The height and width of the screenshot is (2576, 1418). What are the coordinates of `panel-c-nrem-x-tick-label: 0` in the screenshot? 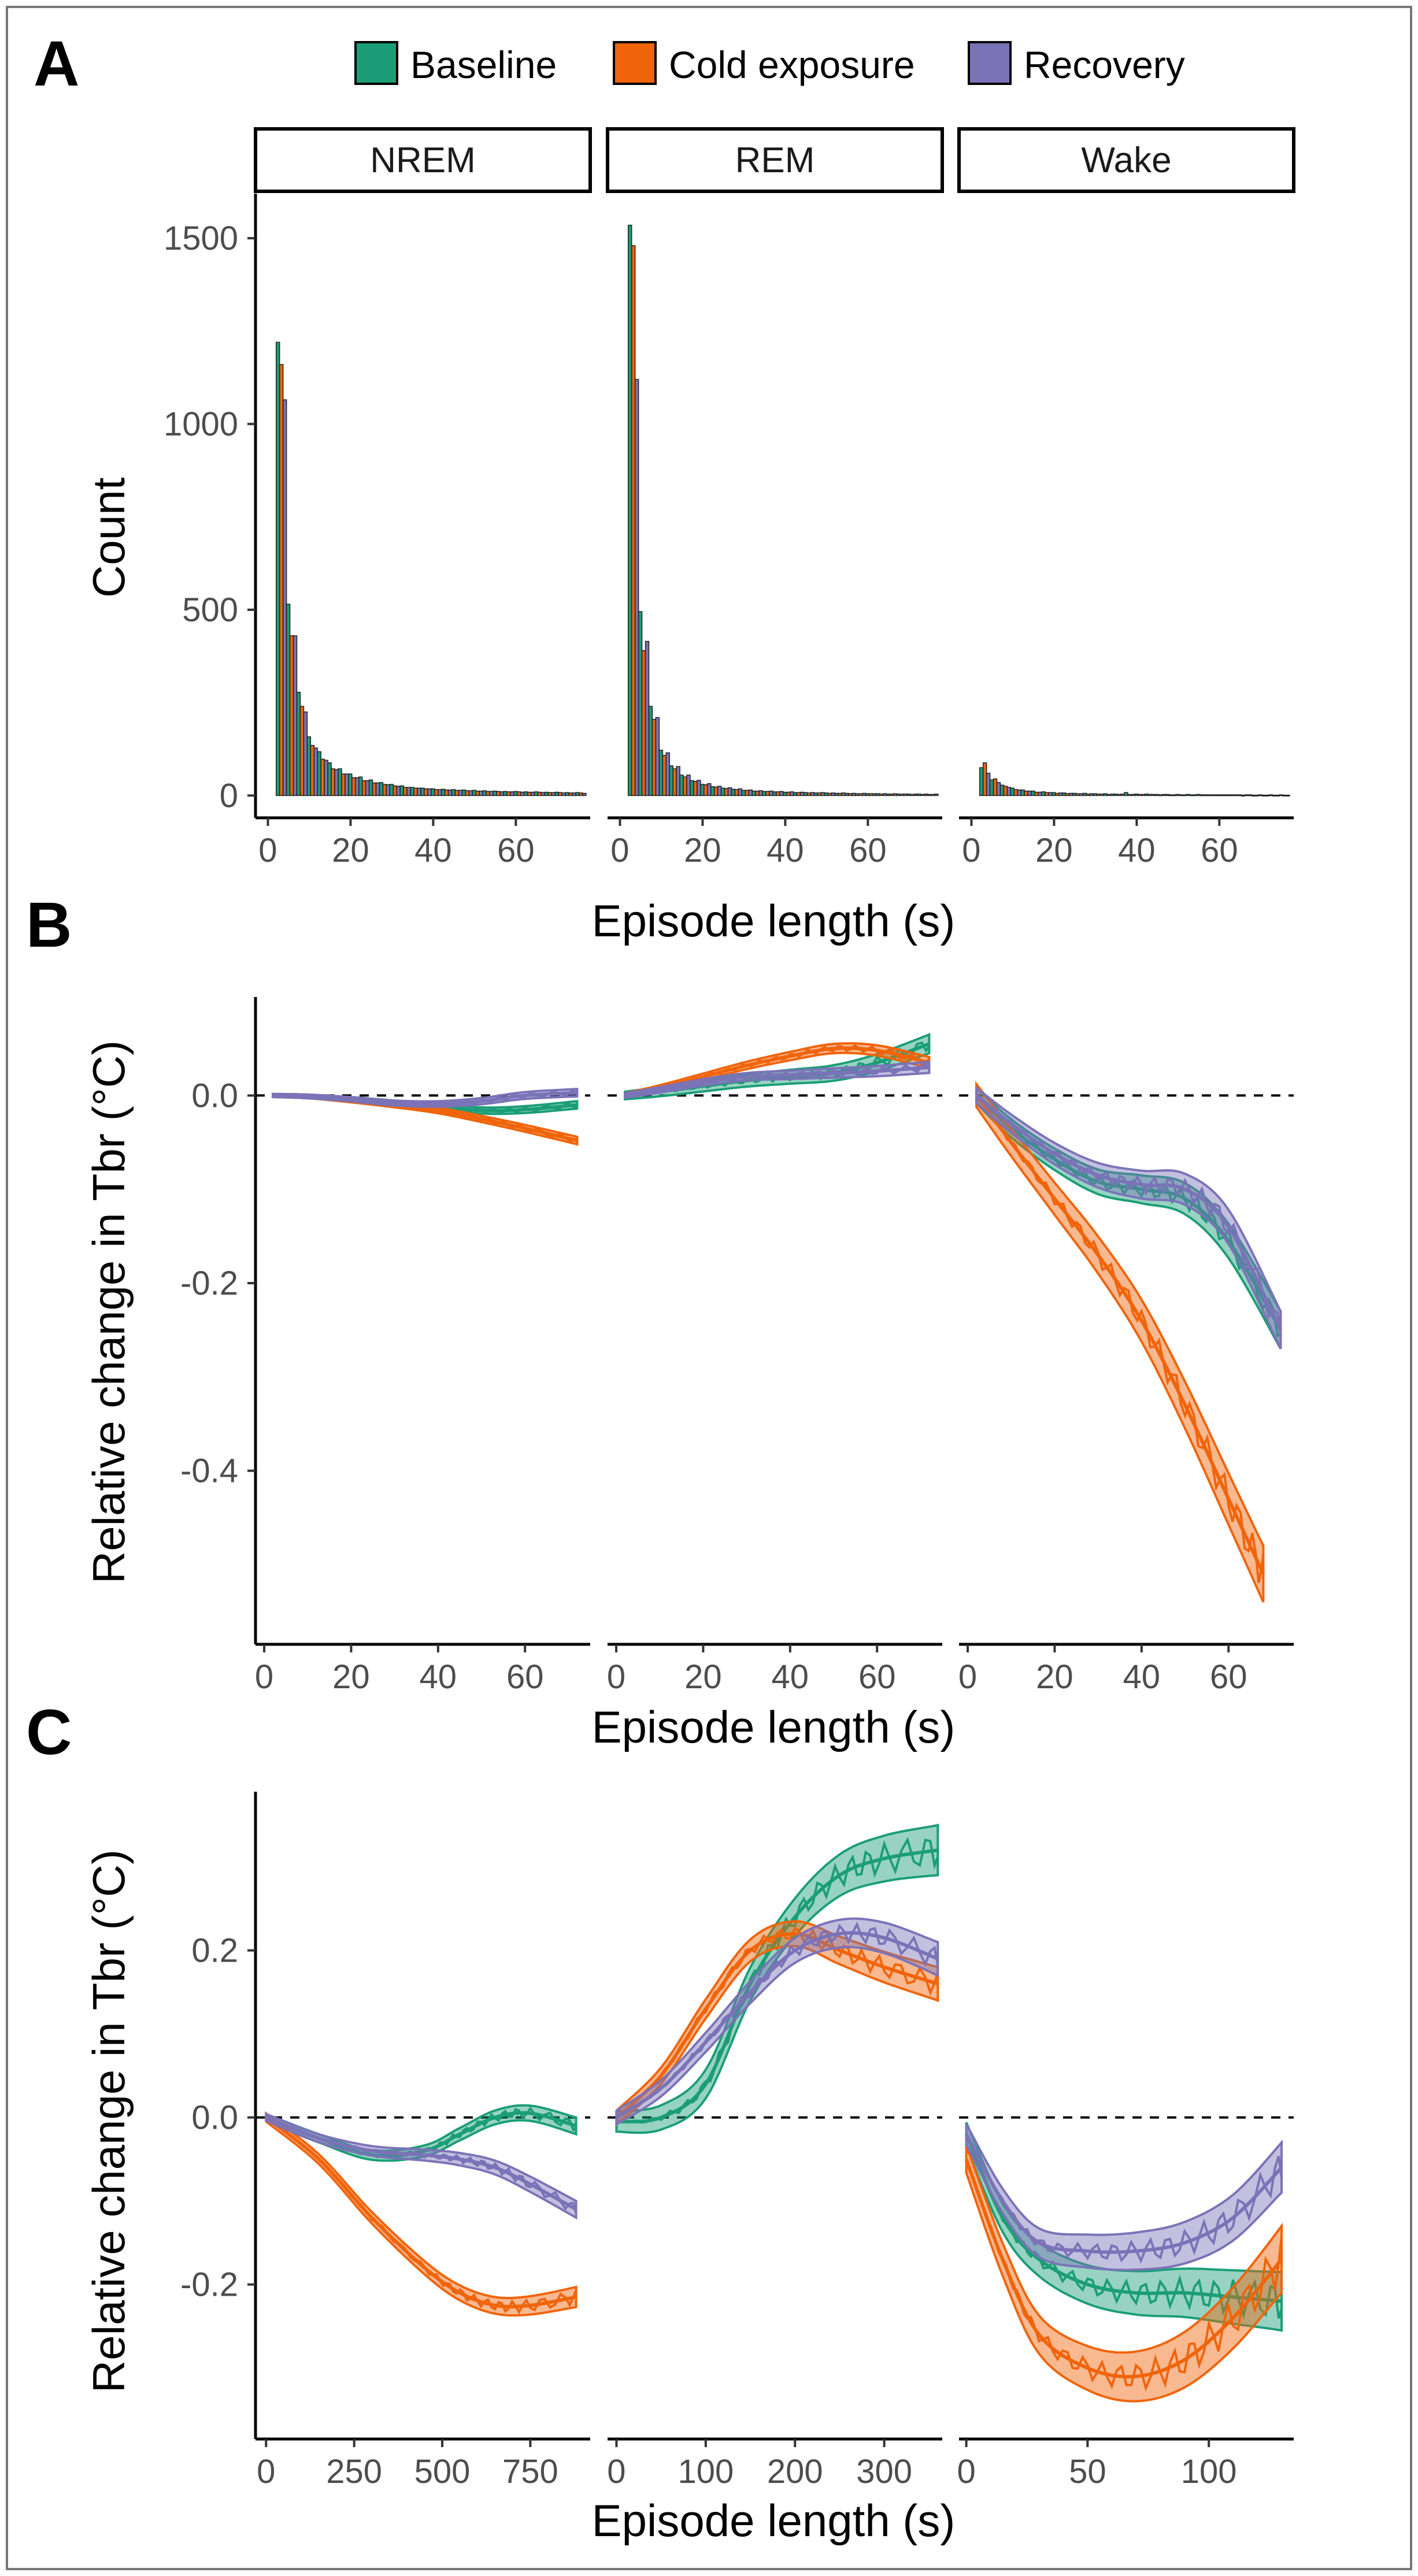 It's located at (266, 2471).